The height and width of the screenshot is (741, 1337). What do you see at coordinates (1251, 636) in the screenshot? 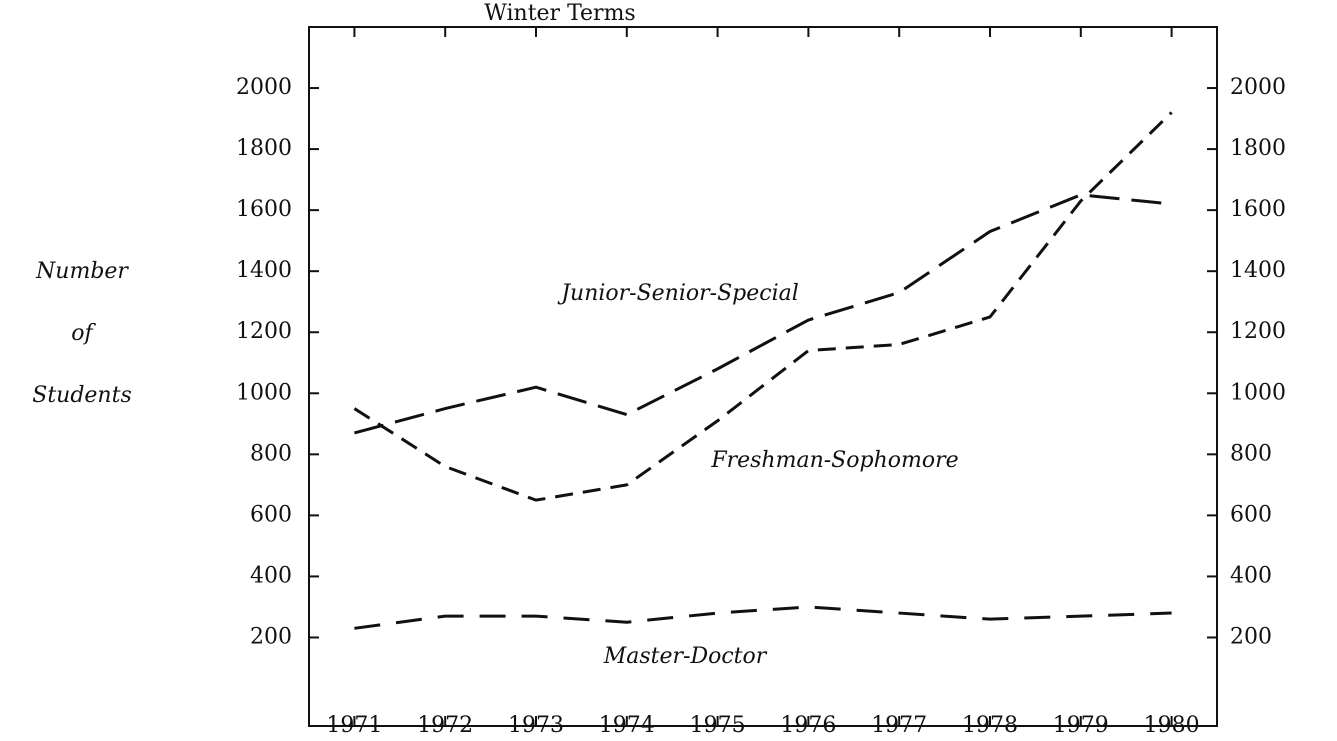
I see `y2-tick-label: 200` at bounding box center [1251, 636].